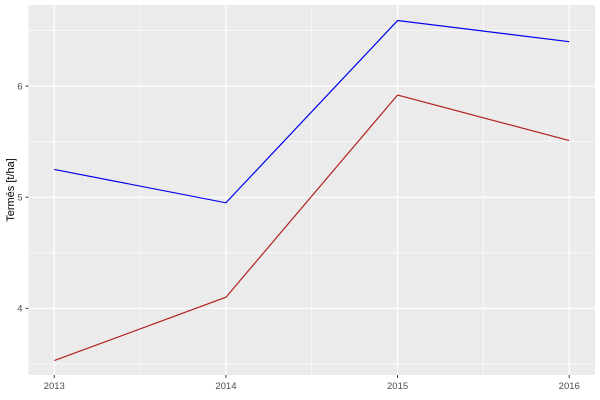  Describe the element at coordinates (19, 309) in the screenshot. I see `y-tick-label: 4` at that location.